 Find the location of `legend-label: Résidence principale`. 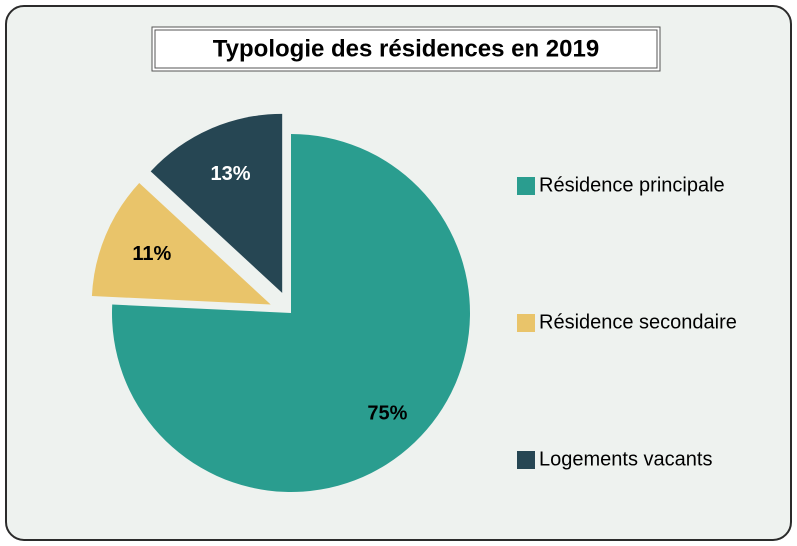

legend-label: Résidence principale is located at coordinates (632, 185).